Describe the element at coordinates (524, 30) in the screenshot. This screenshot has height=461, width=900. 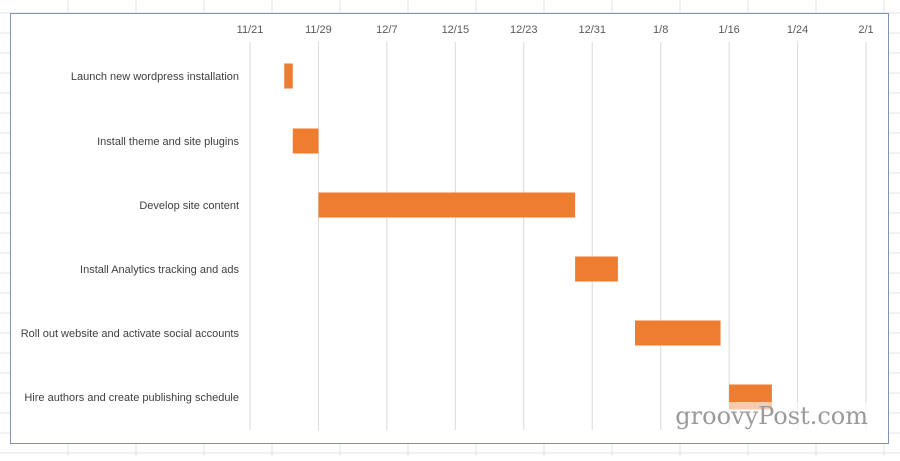
I see `x-tick-label: 12/23` at that location.